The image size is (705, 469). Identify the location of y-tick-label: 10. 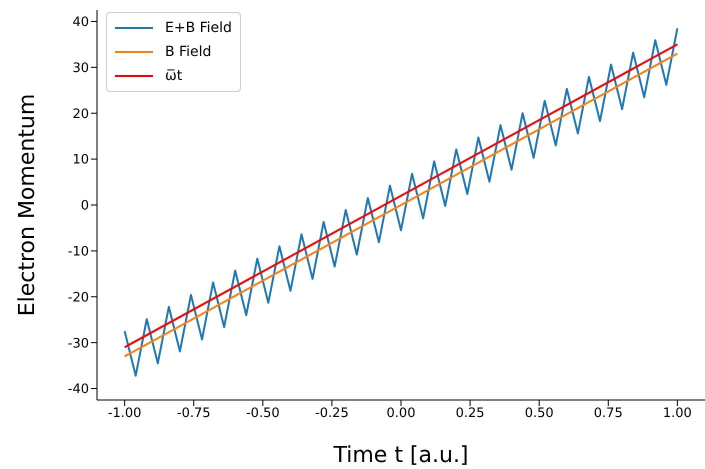
(80, 160).